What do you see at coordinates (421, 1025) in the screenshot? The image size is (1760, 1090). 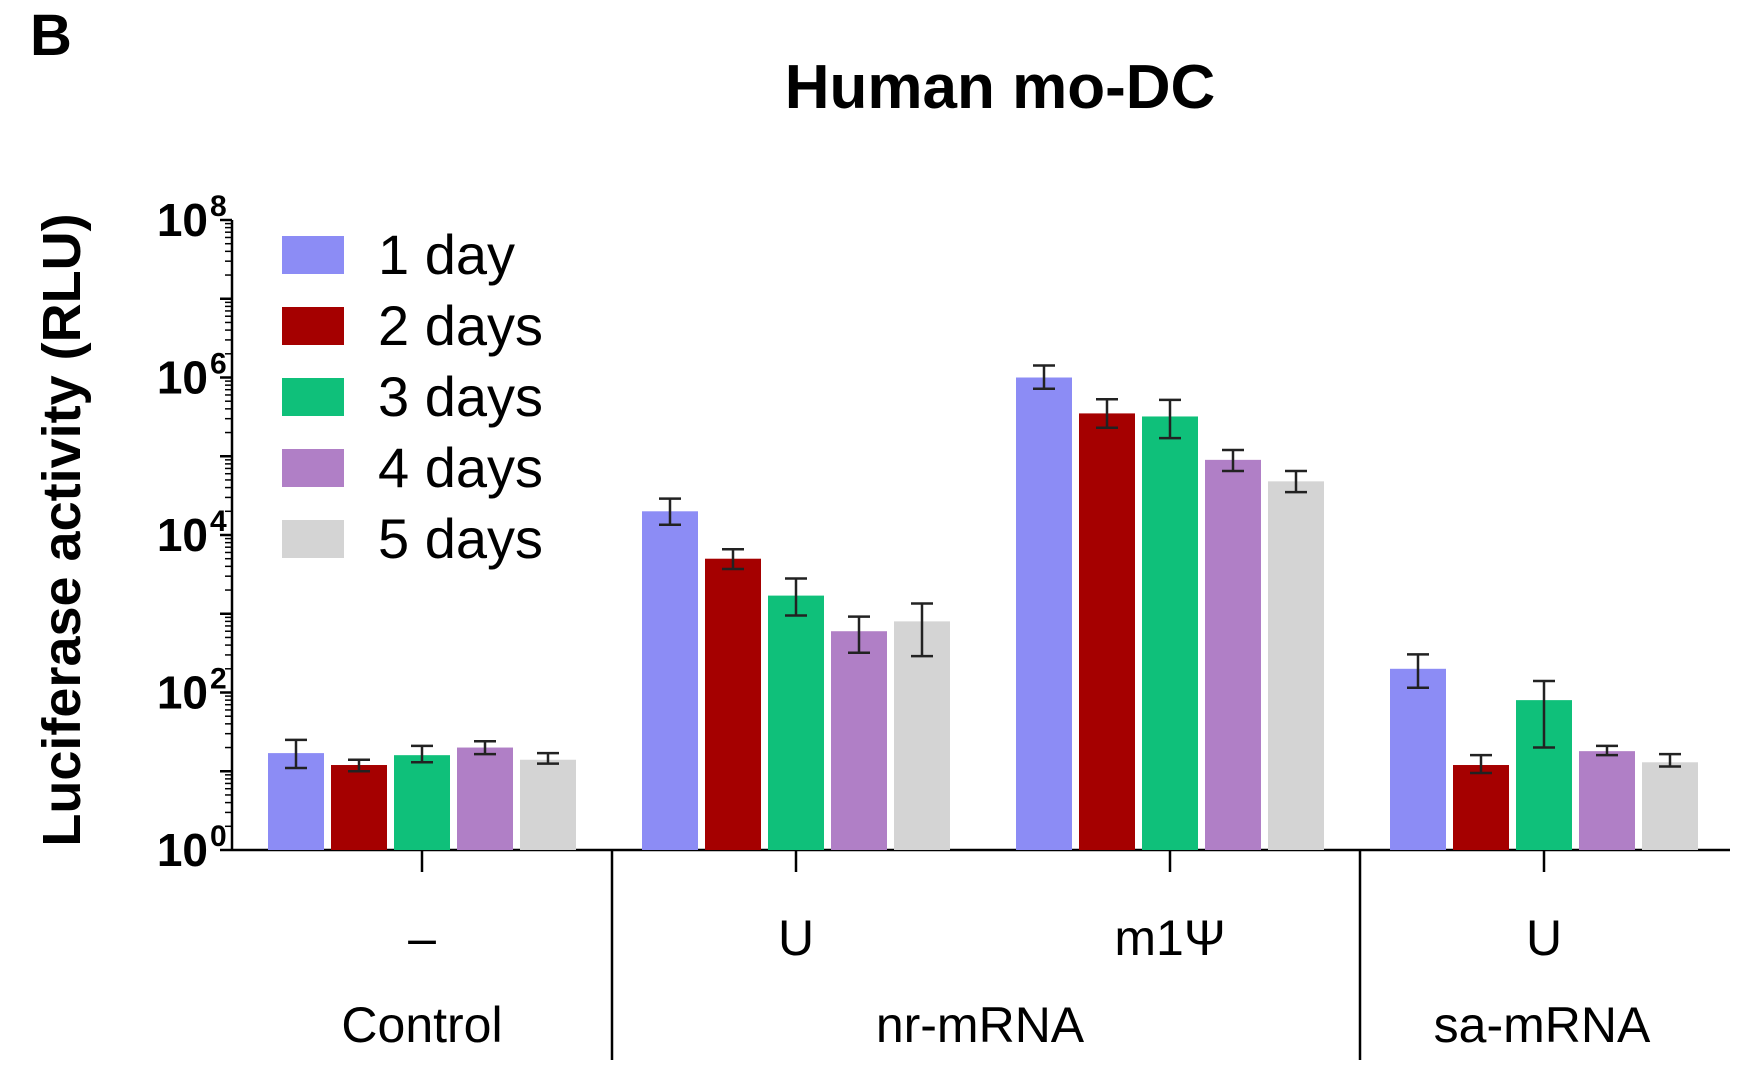 I see `x-category-label: Control` at bounding box center [421, 1025].